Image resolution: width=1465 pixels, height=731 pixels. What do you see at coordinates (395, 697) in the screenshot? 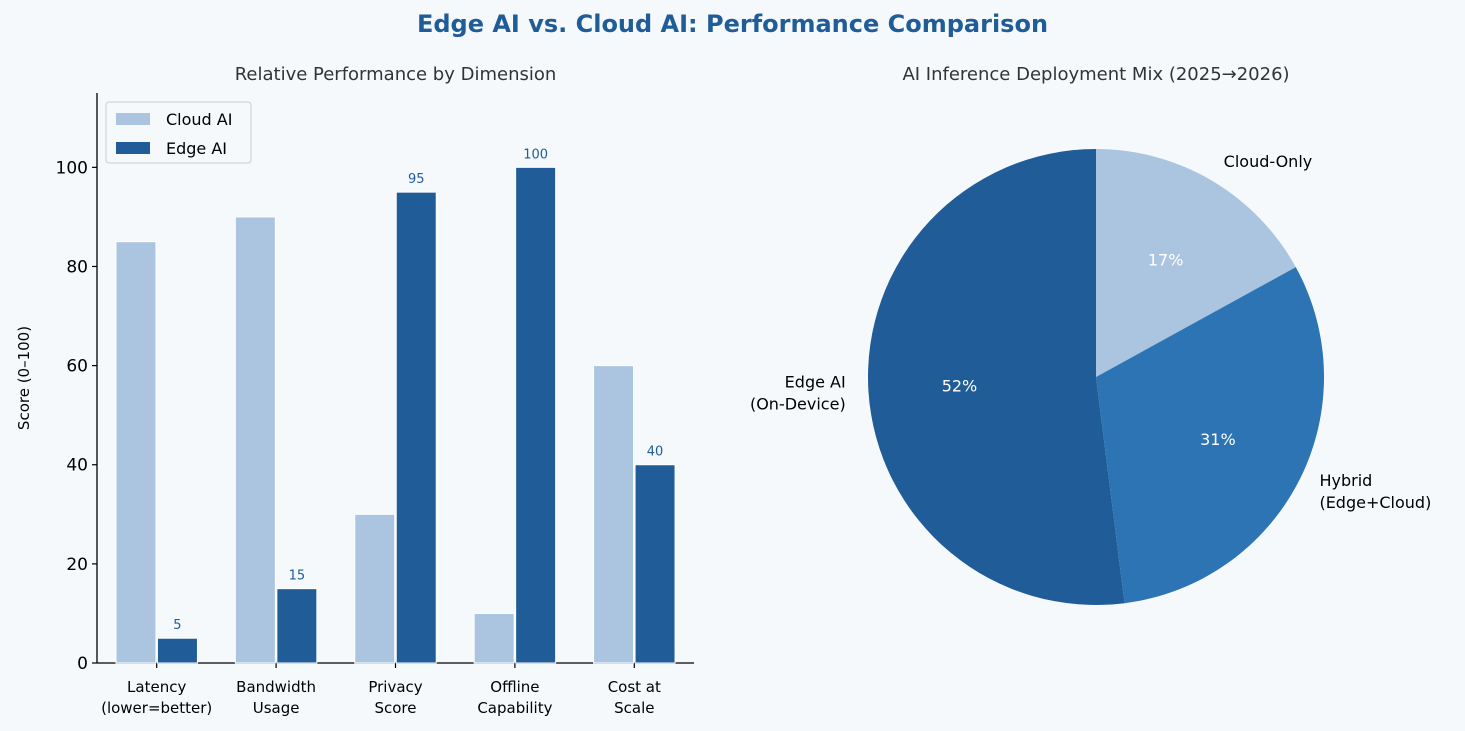
I see `x-tick-label: Privacy Score` at bounding box center [395, 697].